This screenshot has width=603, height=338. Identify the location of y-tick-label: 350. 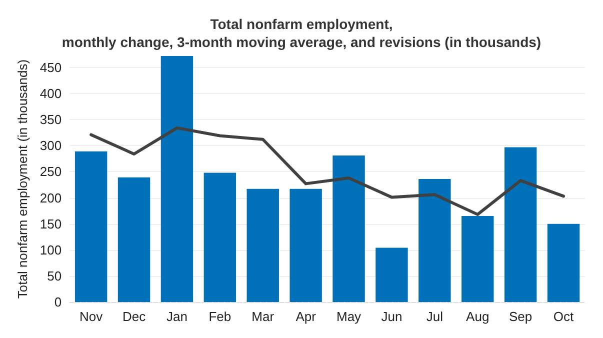
(51, 120).